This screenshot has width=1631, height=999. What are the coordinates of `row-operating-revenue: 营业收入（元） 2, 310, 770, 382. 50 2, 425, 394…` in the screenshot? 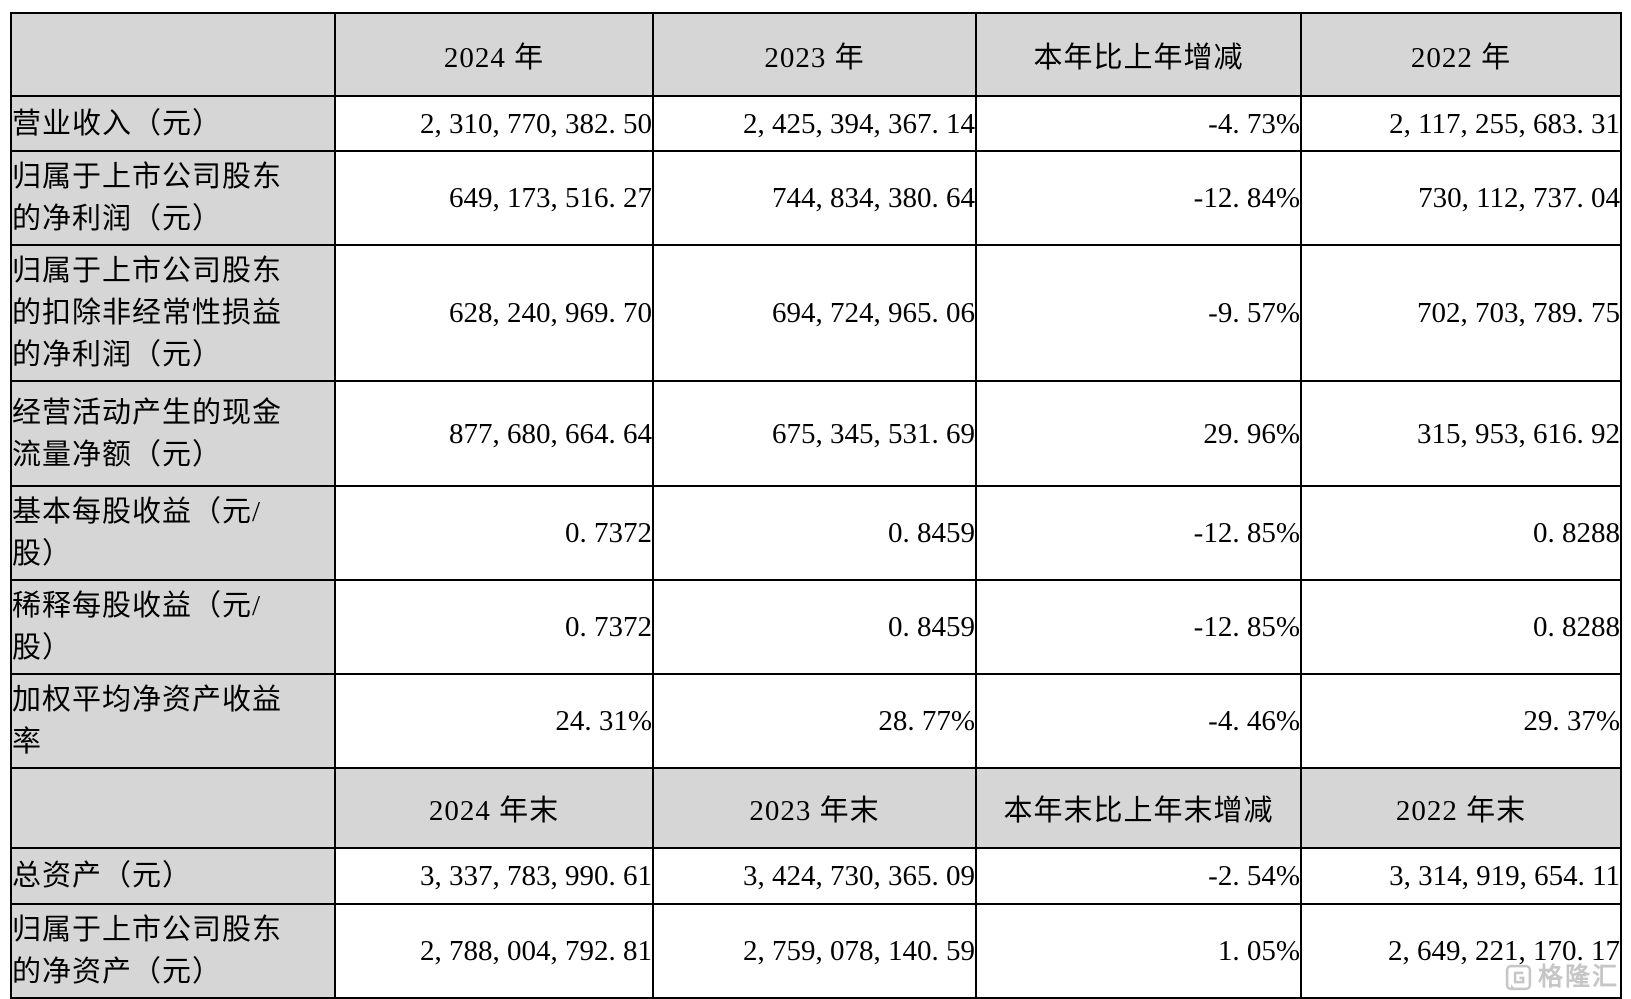 It's located at (816, 123).